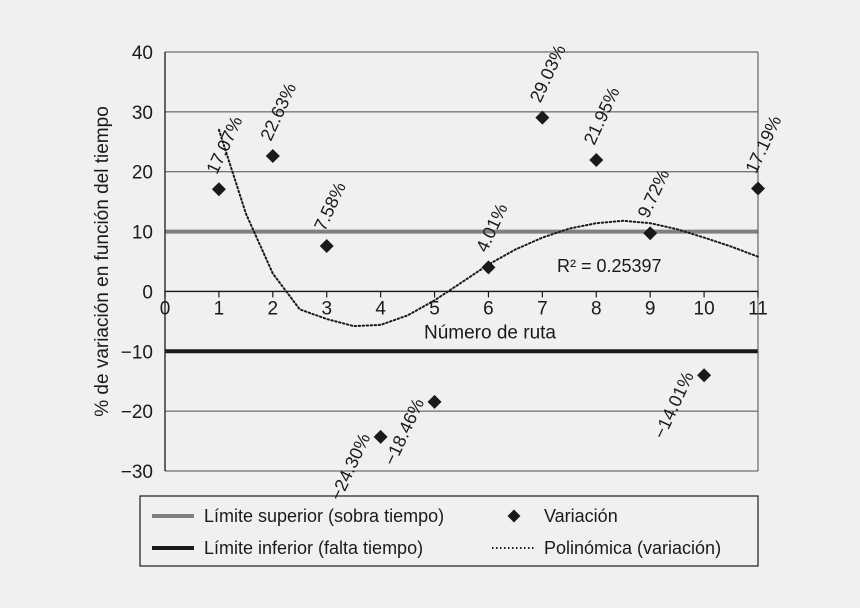 This screenshot has height=608, width=860. I want to click on x-tick-label: 1, so click(219, 308).